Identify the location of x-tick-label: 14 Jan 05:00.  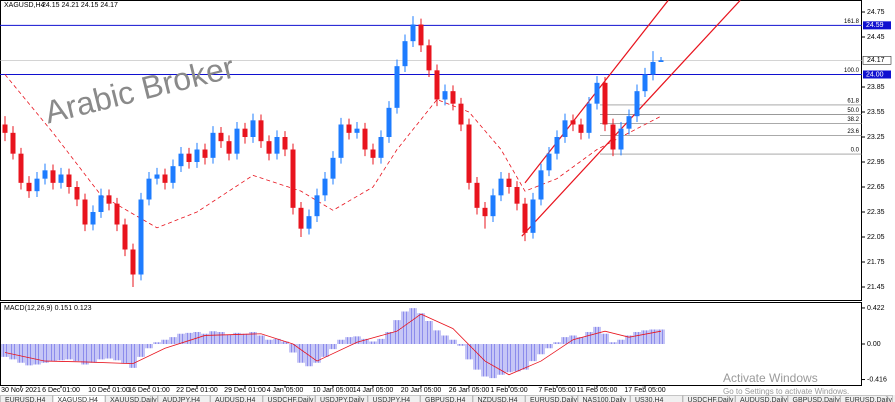
(373, 390).